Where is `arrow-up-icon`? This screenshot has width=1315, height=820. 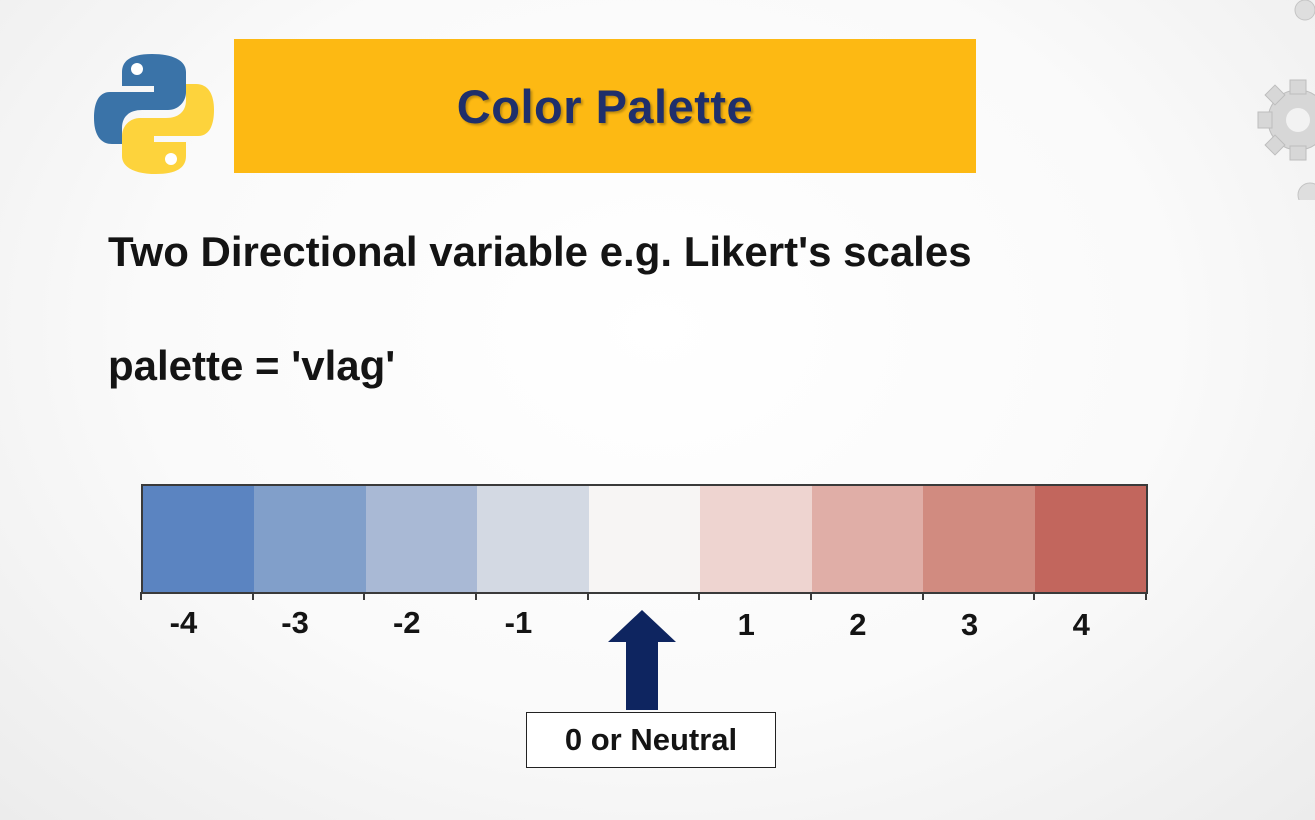 arrow-up-icon is located at coordinates (642, 660).